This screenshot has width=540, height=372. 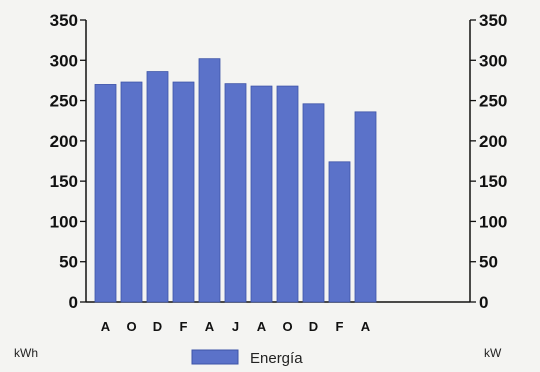 I want to click on x-tick-label: J, so click(x=235, y=326).